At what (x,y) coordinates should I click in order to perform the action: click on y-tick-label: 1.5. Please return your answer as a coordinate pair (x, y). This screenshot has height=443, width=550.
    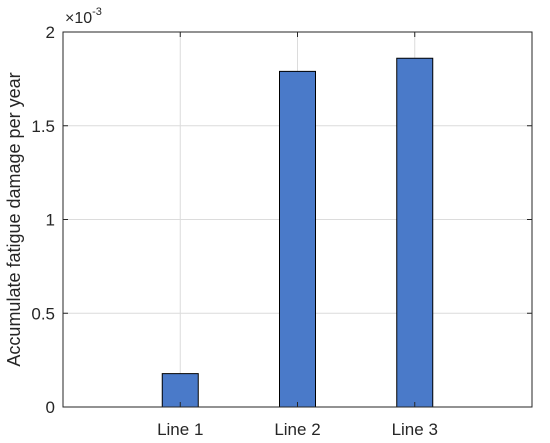
    Looking at the image, I should click on (43, 126).